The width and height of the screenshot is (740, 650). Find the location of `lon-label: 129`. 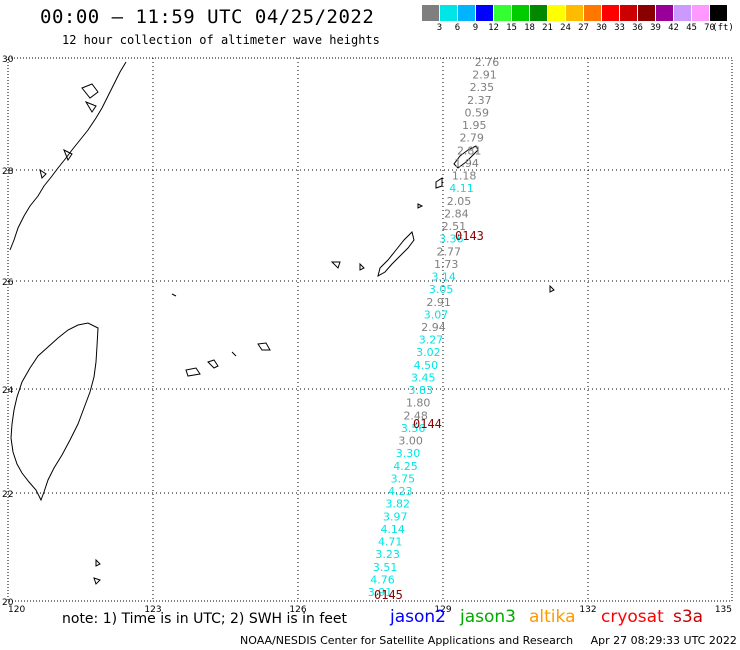

lon-label: 129 is located at coordinates (442, 610).